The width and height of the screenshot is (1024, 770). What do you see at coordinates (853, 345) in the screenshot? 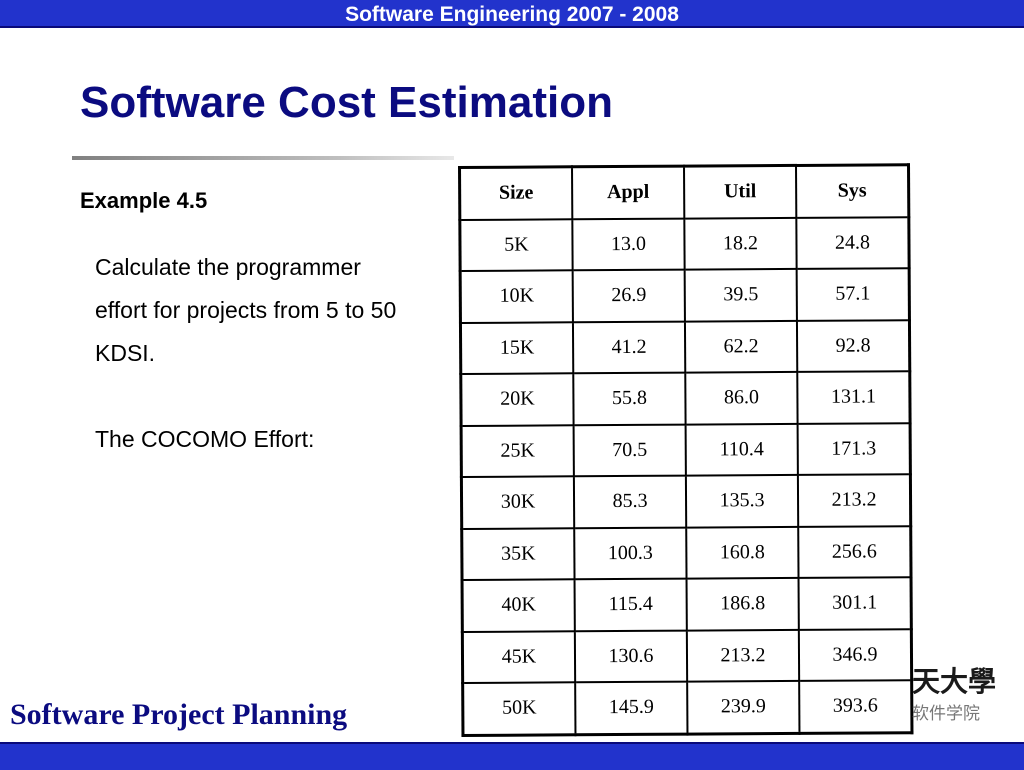
I see `table-cell: 92.8` at bounding box center [853, 345].